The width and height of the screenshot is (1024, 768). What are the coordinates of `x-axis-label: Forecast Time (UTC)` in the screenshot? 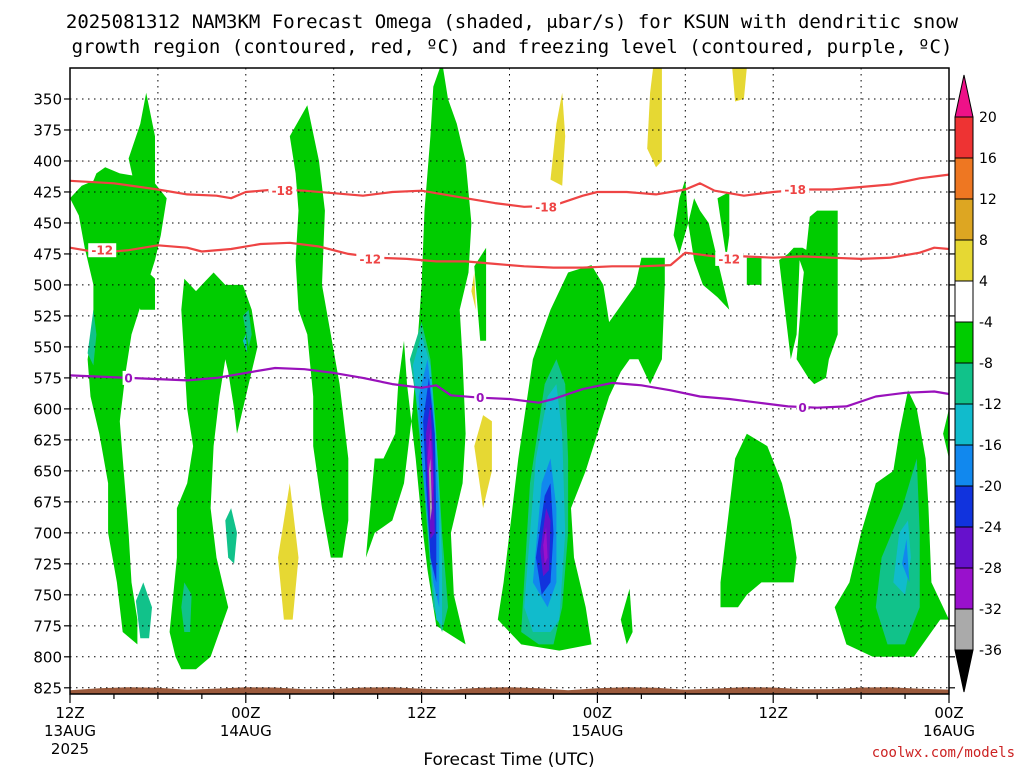 It's located at (508, 759).